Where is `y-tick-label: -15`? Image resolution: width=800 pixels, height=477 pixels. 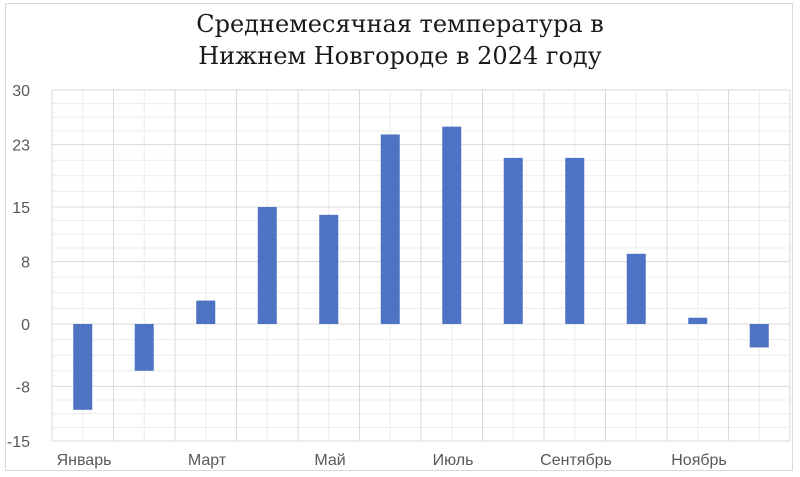 y-tick-label: -15 is located at coordinates (18, 442).